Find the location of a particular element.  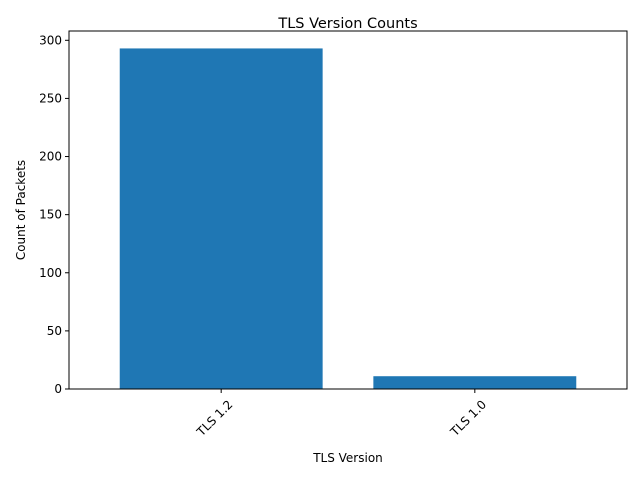

y-tick-label: 150 is located at coordinates (50, 215).